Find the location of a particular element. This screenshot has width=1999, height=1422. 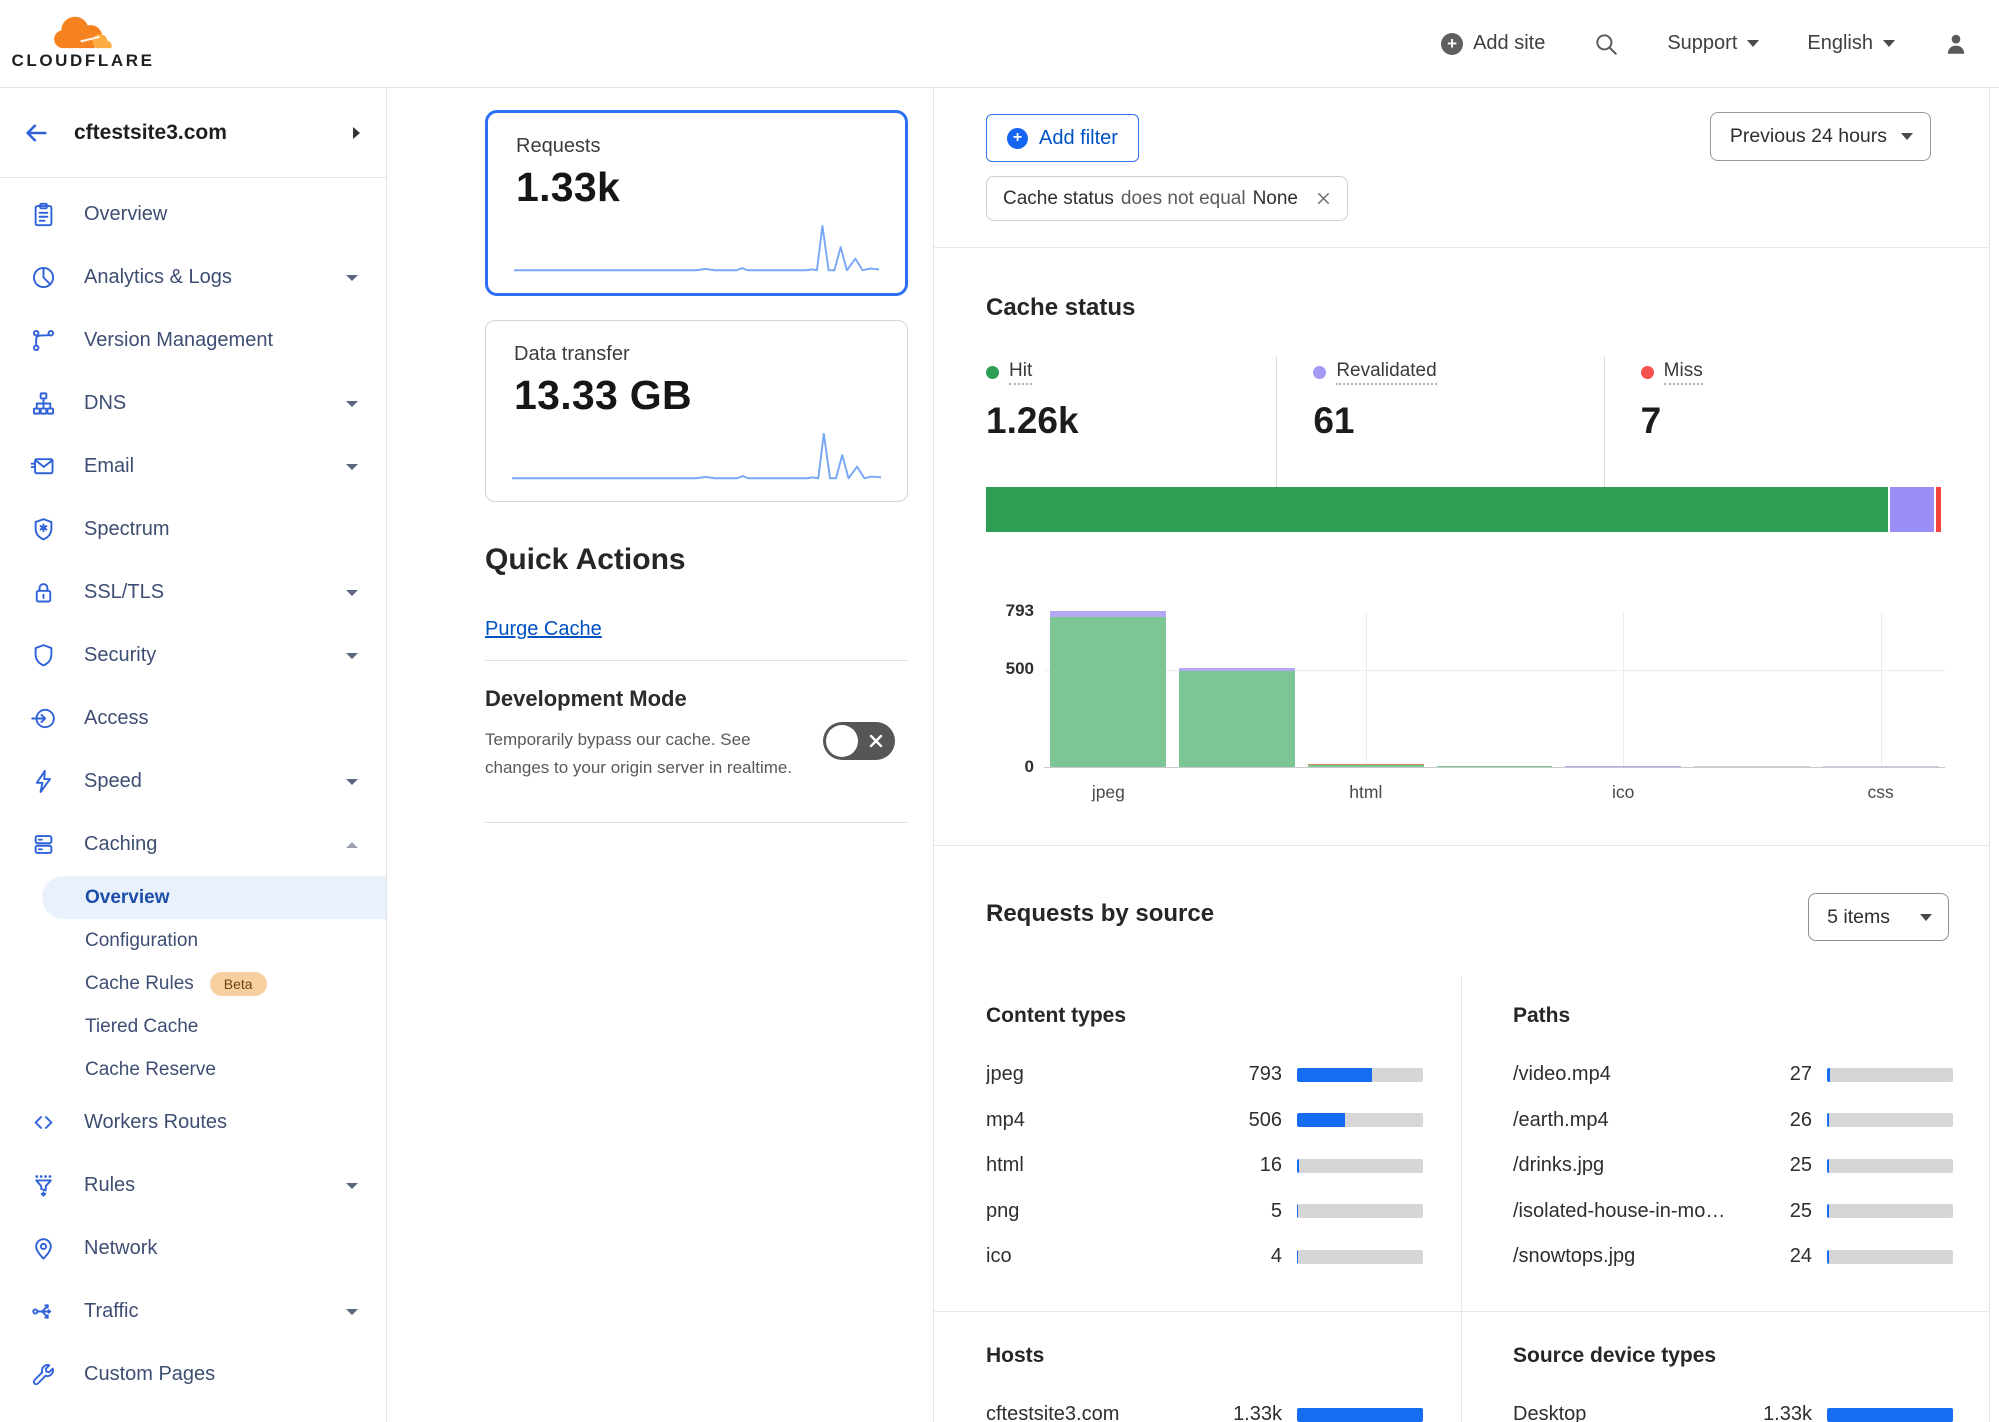

bar-segment-other is located at coordinates (1880, 766).